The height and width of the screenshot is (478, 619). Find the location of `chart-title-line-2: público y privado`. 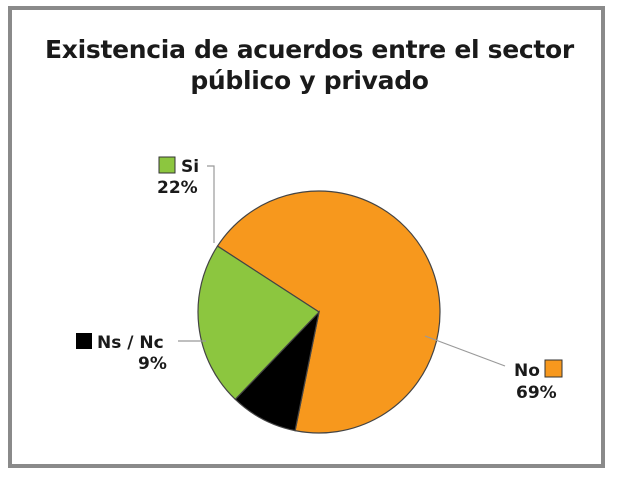

chart-title-line-2: público y privado is located at coordinates (309, 80).